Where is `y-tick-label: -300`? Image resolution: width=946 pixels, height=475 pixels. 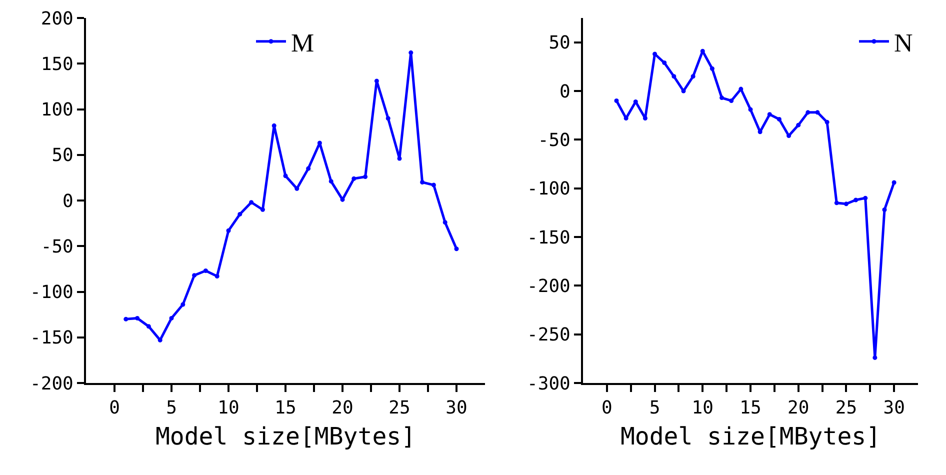
y-tick-label: -300 is located at coordinates (548, 383).